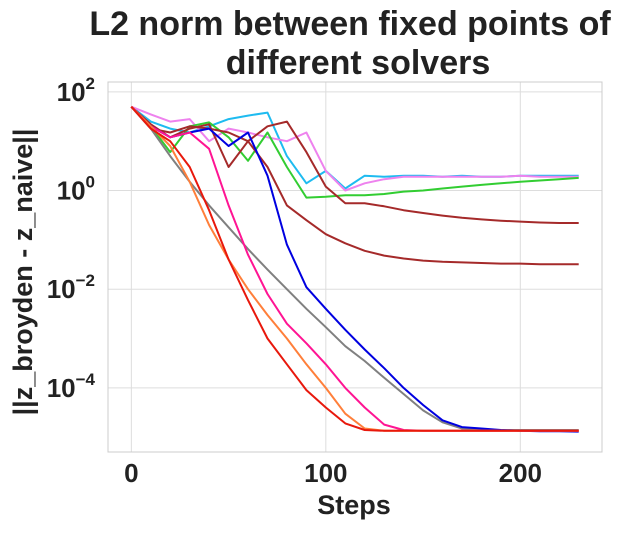 The width and height of the screenshot is (635, 534). I want to click on y-tick-label: 10⁰, so click(76, 189).